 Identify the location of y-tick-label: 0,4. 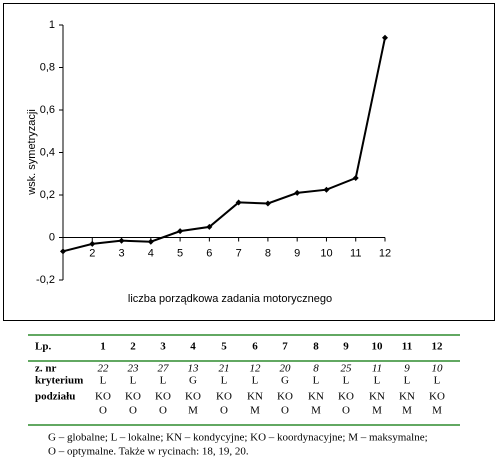
(47, 152).